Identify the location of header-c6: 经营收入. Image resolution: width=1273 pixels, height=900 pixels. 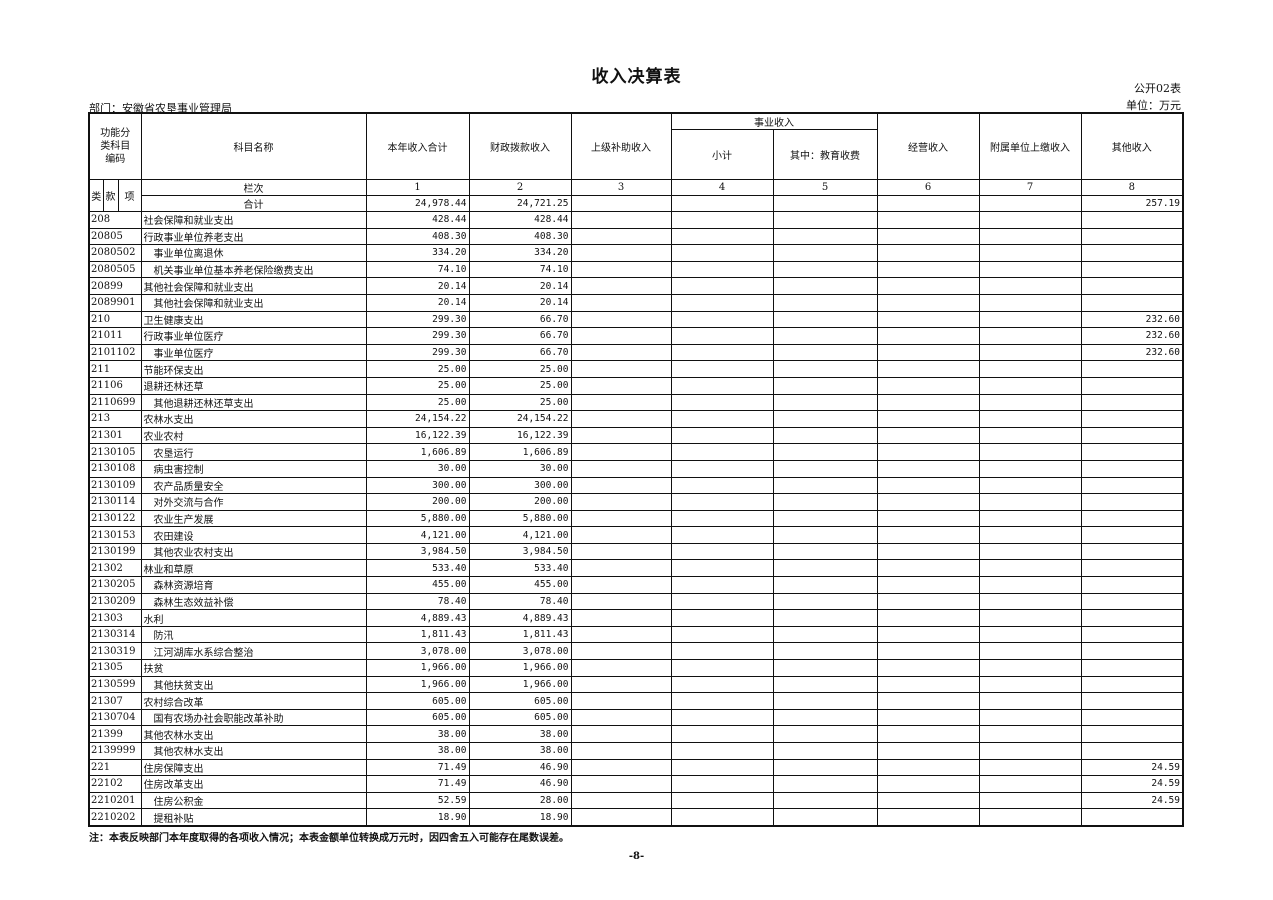
(928, 146).